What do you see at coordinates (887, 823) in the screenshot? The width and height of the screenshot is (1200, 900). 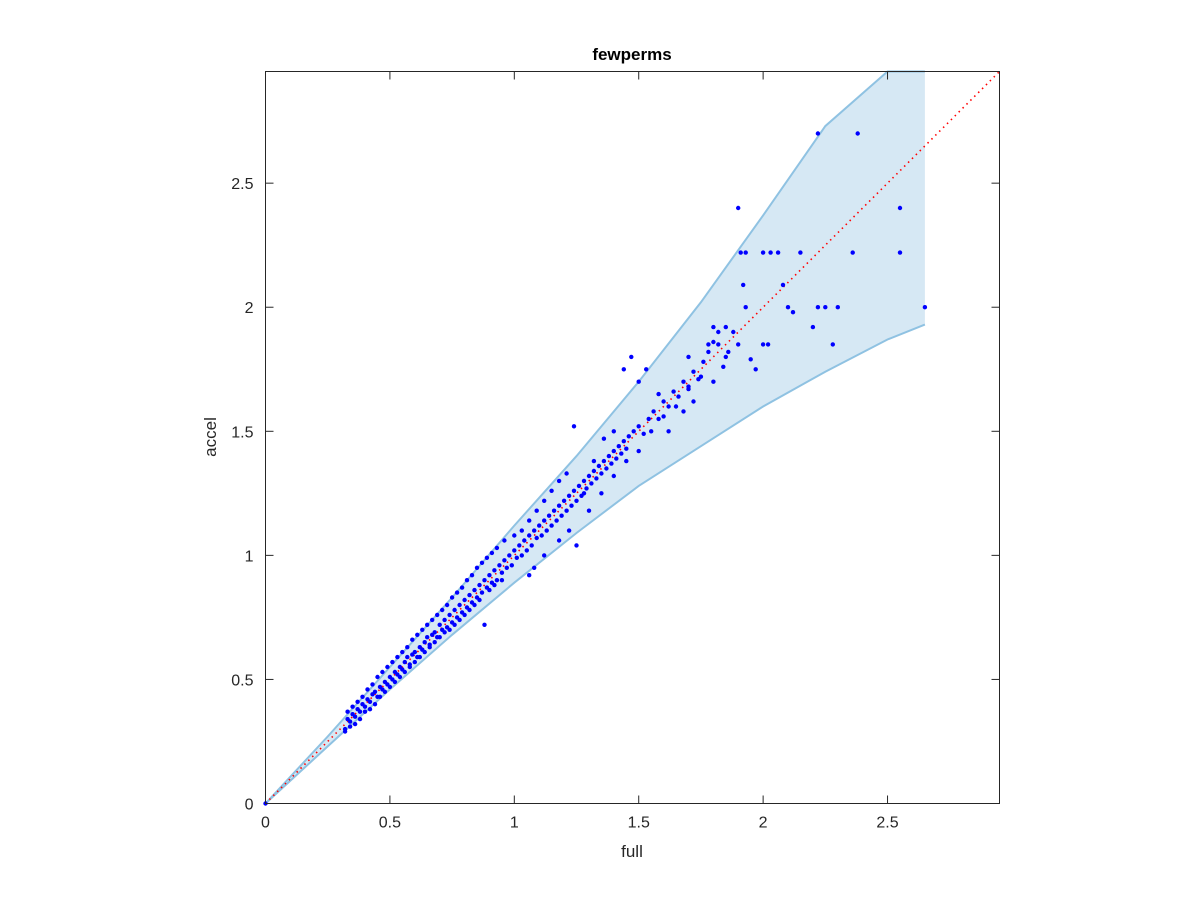 I see `x-tick-label: 2.5` at bounding box center [887, 823].